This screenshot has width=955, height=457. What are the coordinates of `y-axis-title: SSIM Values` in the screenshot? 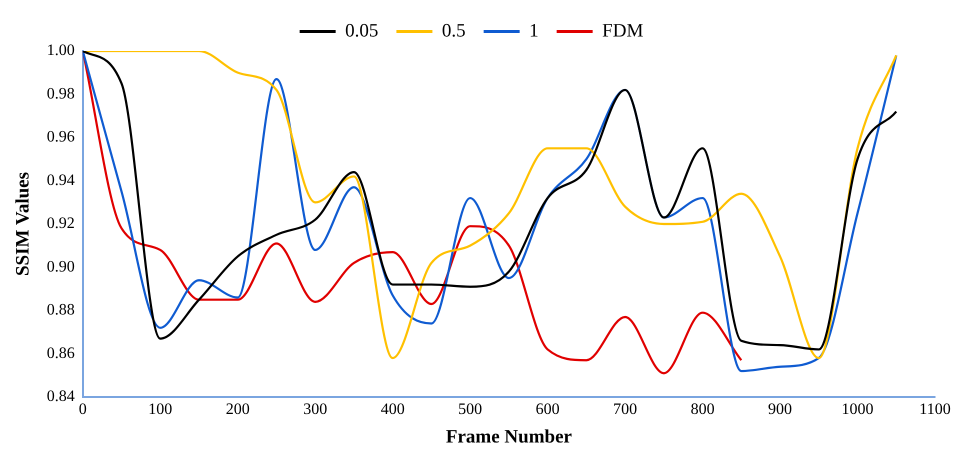 It's located at (23, 224).